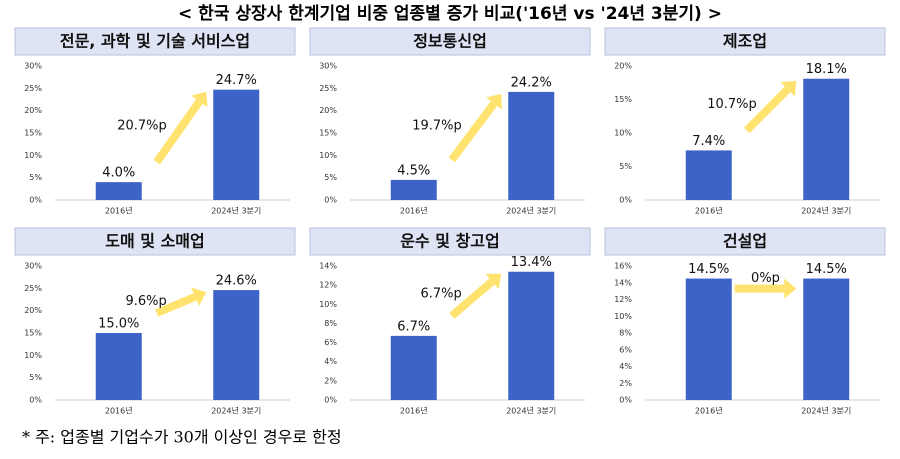 This screenshot has width=900, height=459. What do you see at coordinates (236, 281) in the screenshot?
I see `value-label: 24.6%` at bounding box center [236, 281].